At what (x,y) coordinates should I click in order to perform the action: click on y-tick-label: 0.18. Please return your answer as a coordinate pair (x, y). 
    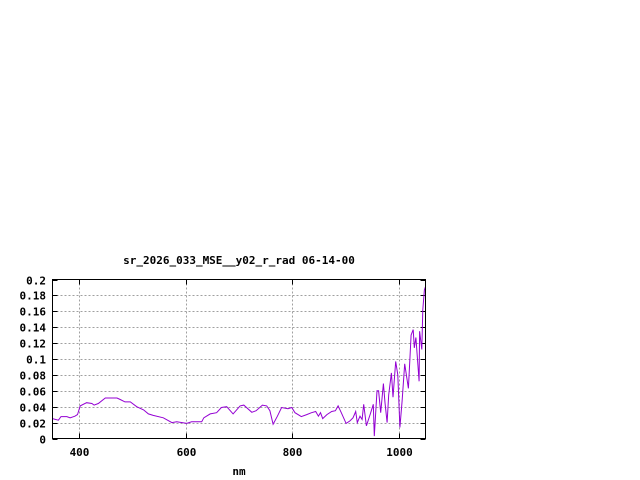
    Looking at the image, I should click on (33, 296).